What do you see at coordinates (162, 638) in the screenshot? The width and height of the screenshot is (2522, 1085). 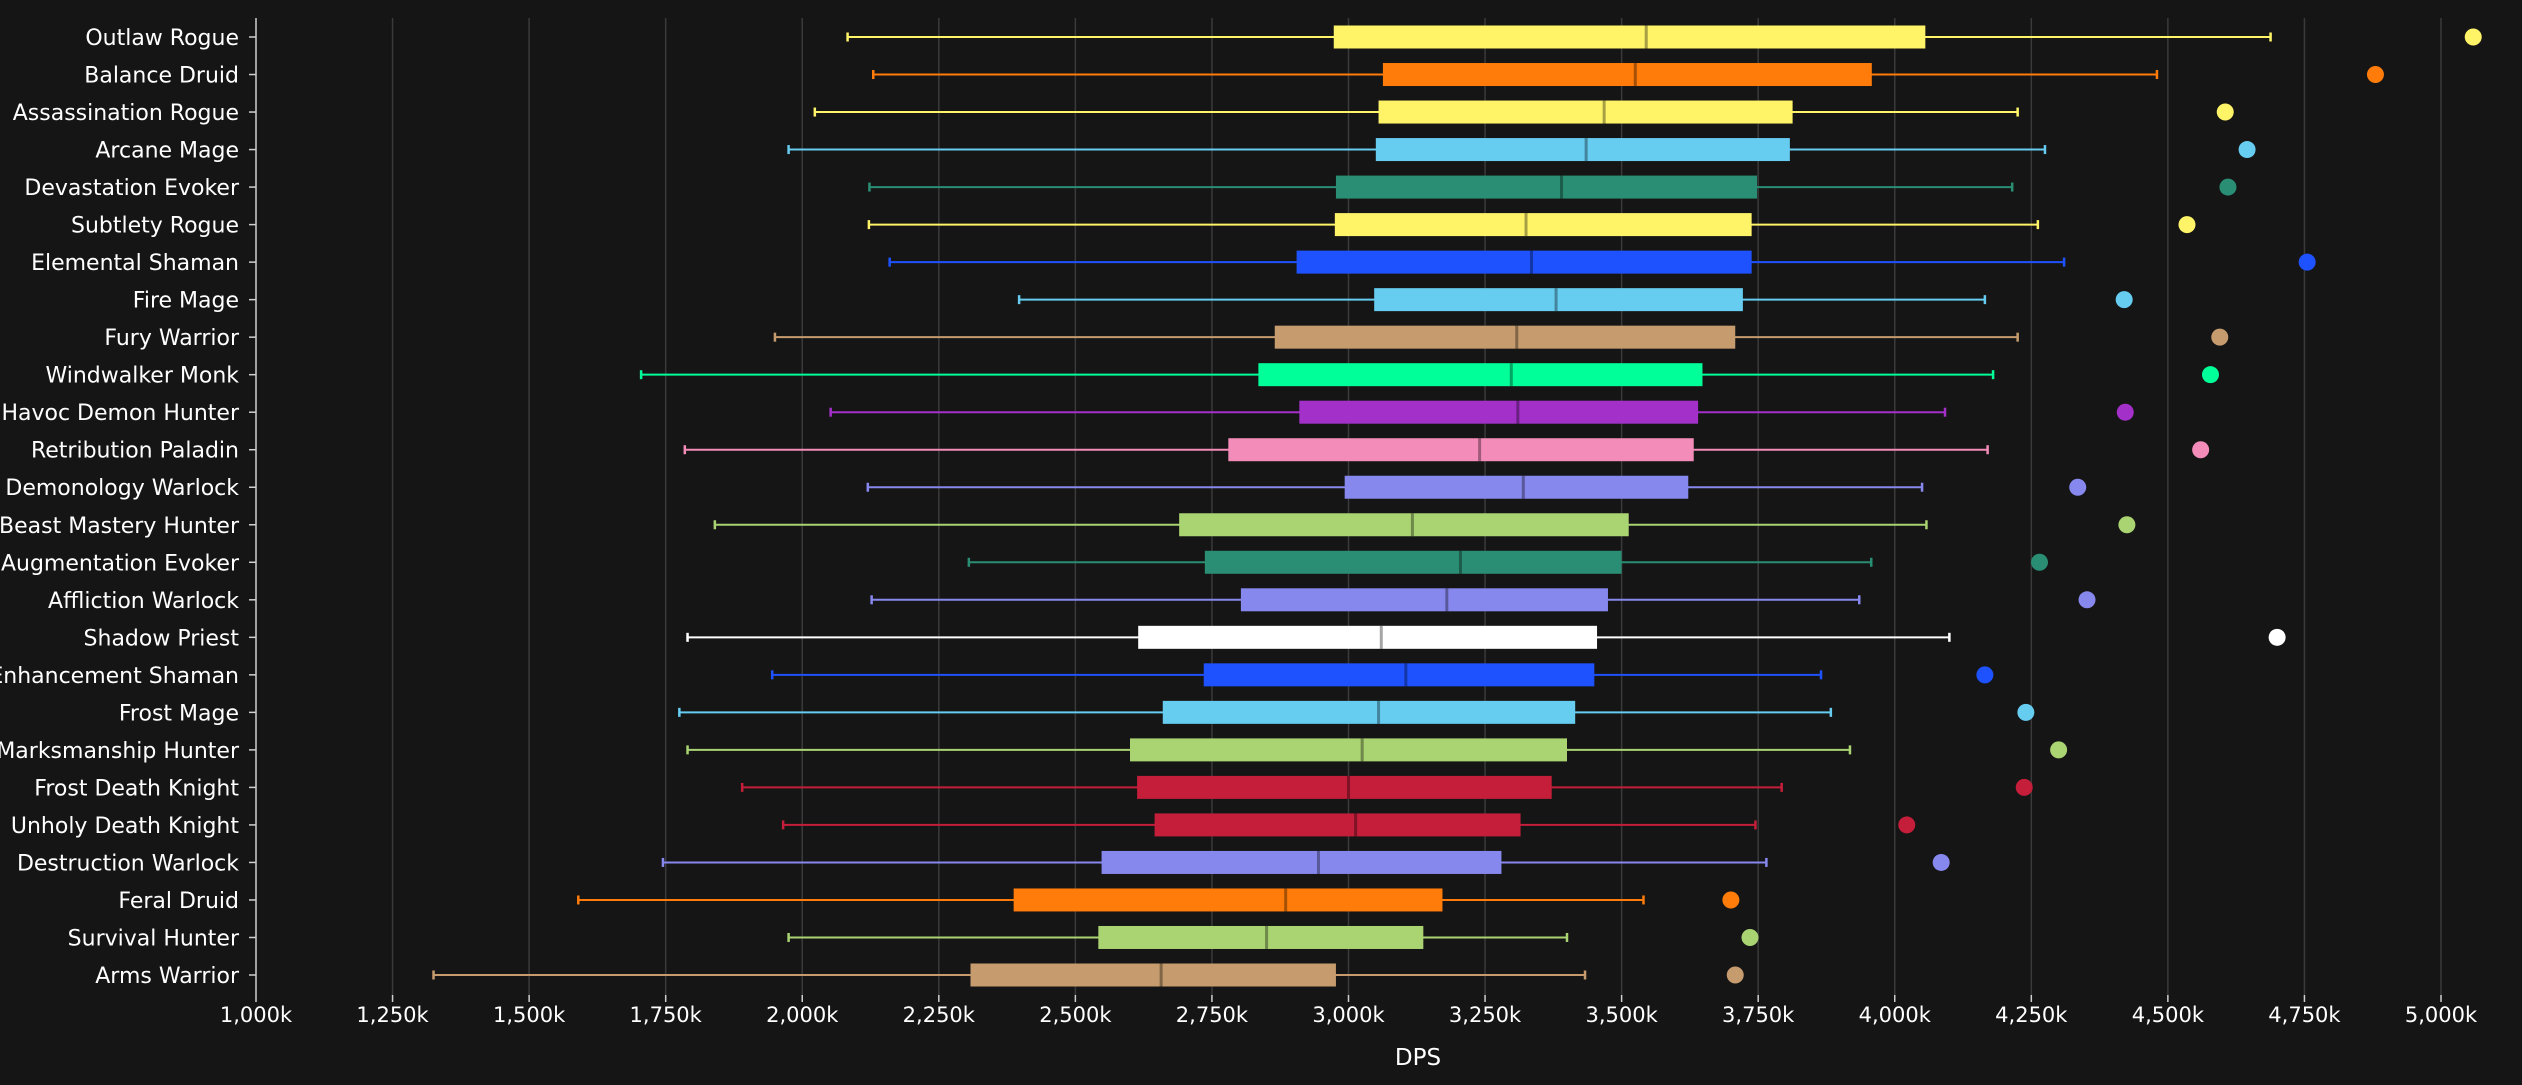 I see `category-label: Shadow Priest` at bounding box center [162, 638].